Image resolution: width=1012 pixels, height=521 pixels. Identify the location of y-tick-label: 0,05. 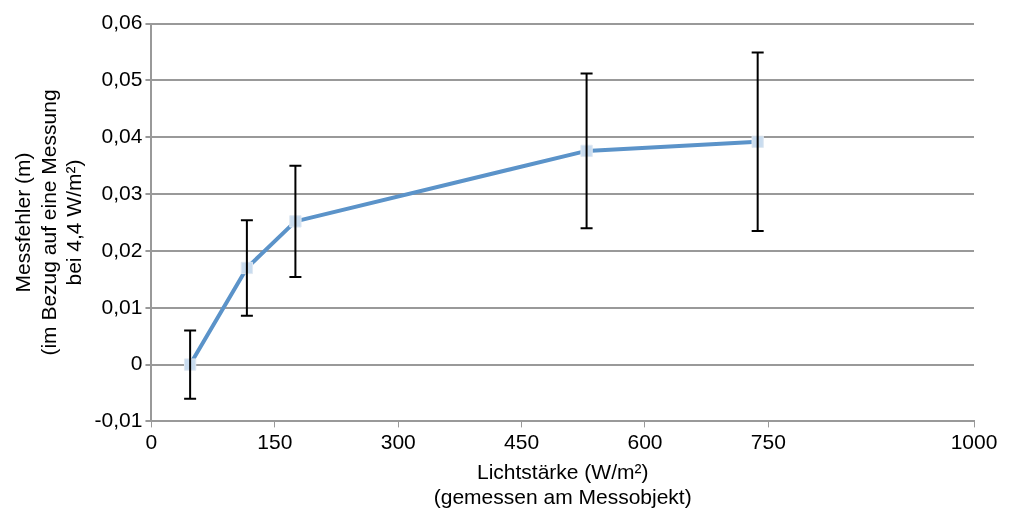
(122, 79).